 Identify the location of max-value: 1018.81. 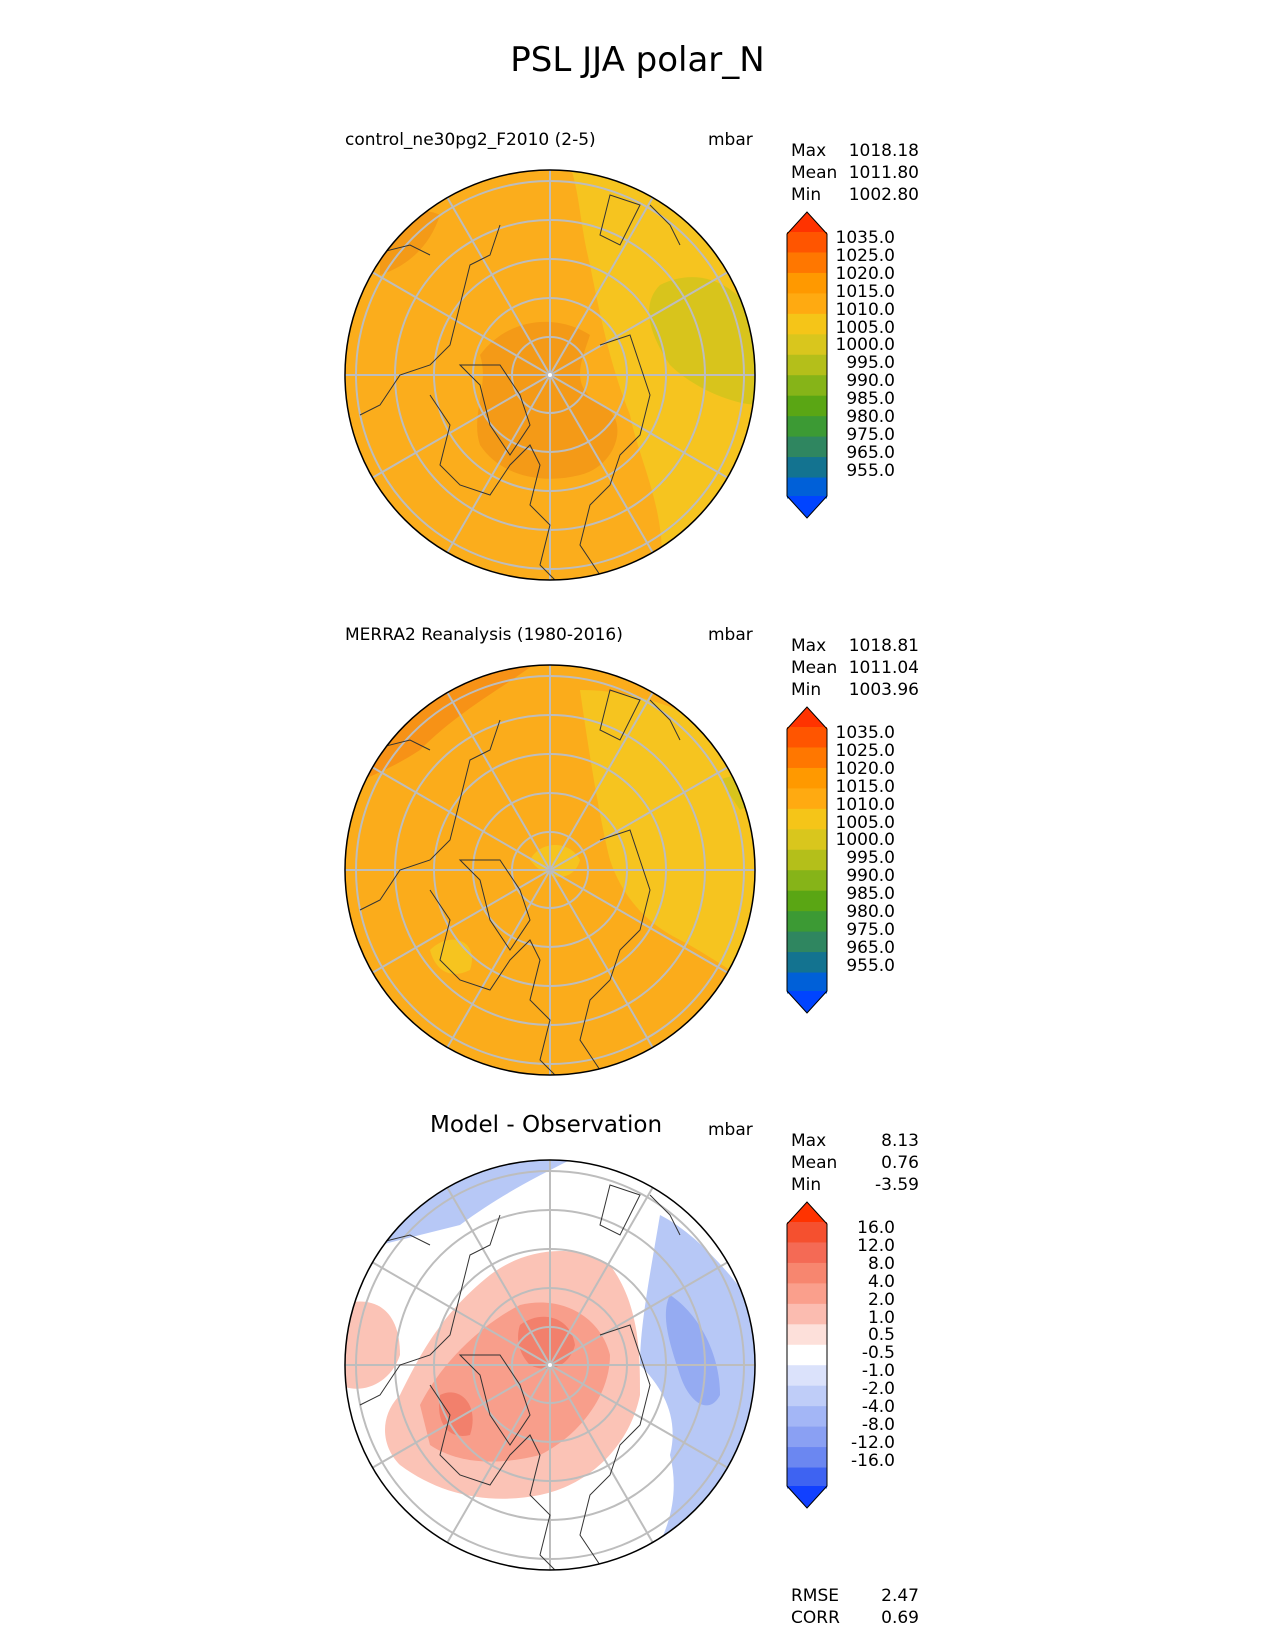
(883, 646).